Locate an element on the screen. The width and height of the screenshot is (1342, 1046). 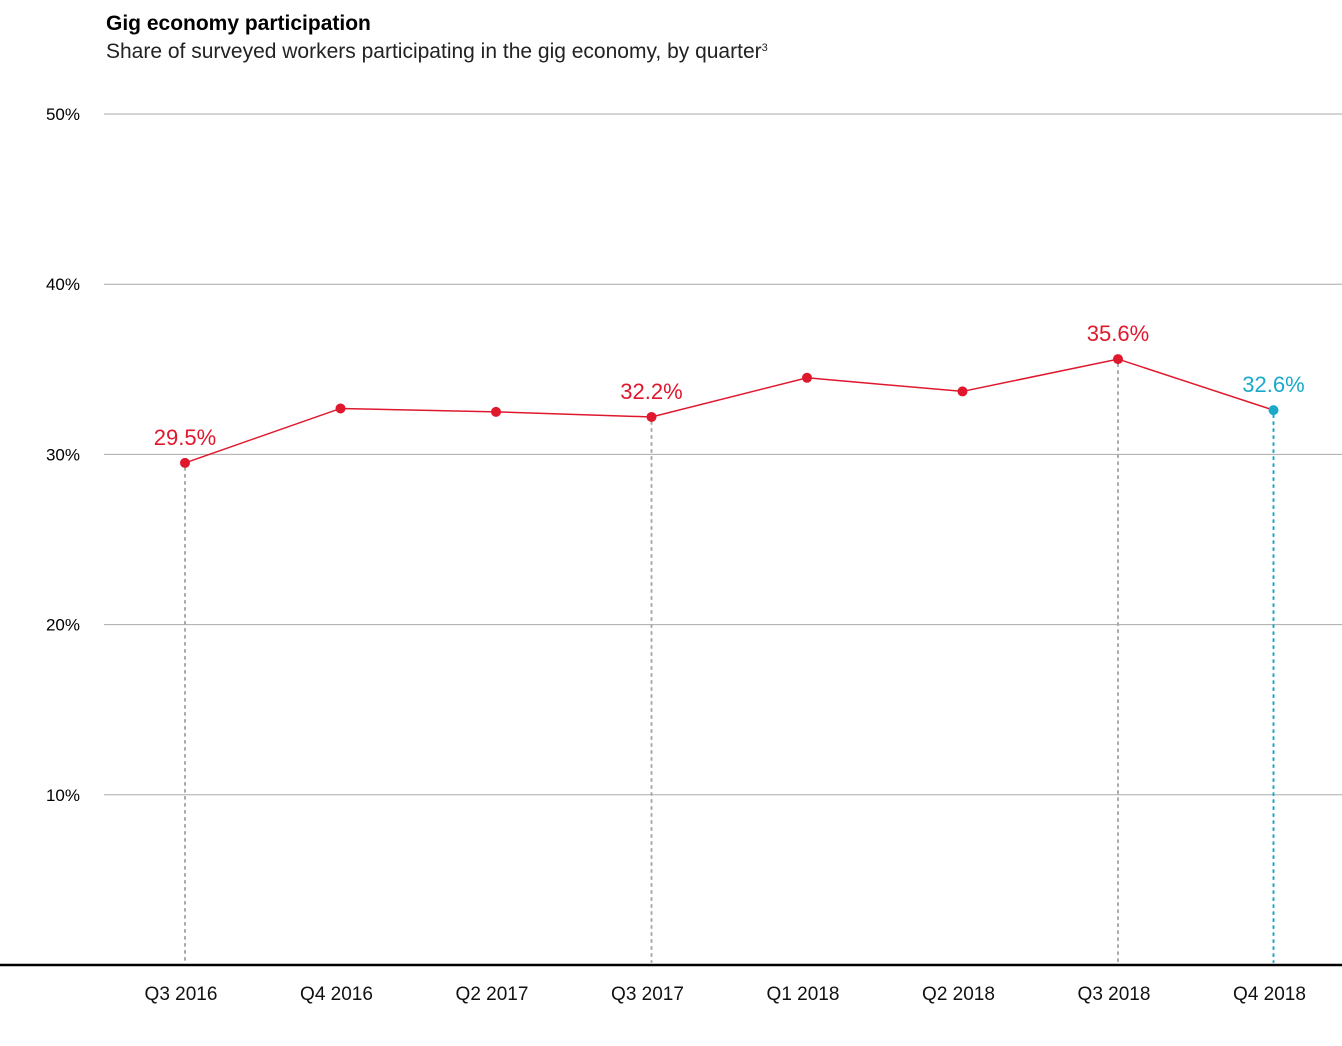
data-label: 35.6% is located at coordinates (1118, 333).